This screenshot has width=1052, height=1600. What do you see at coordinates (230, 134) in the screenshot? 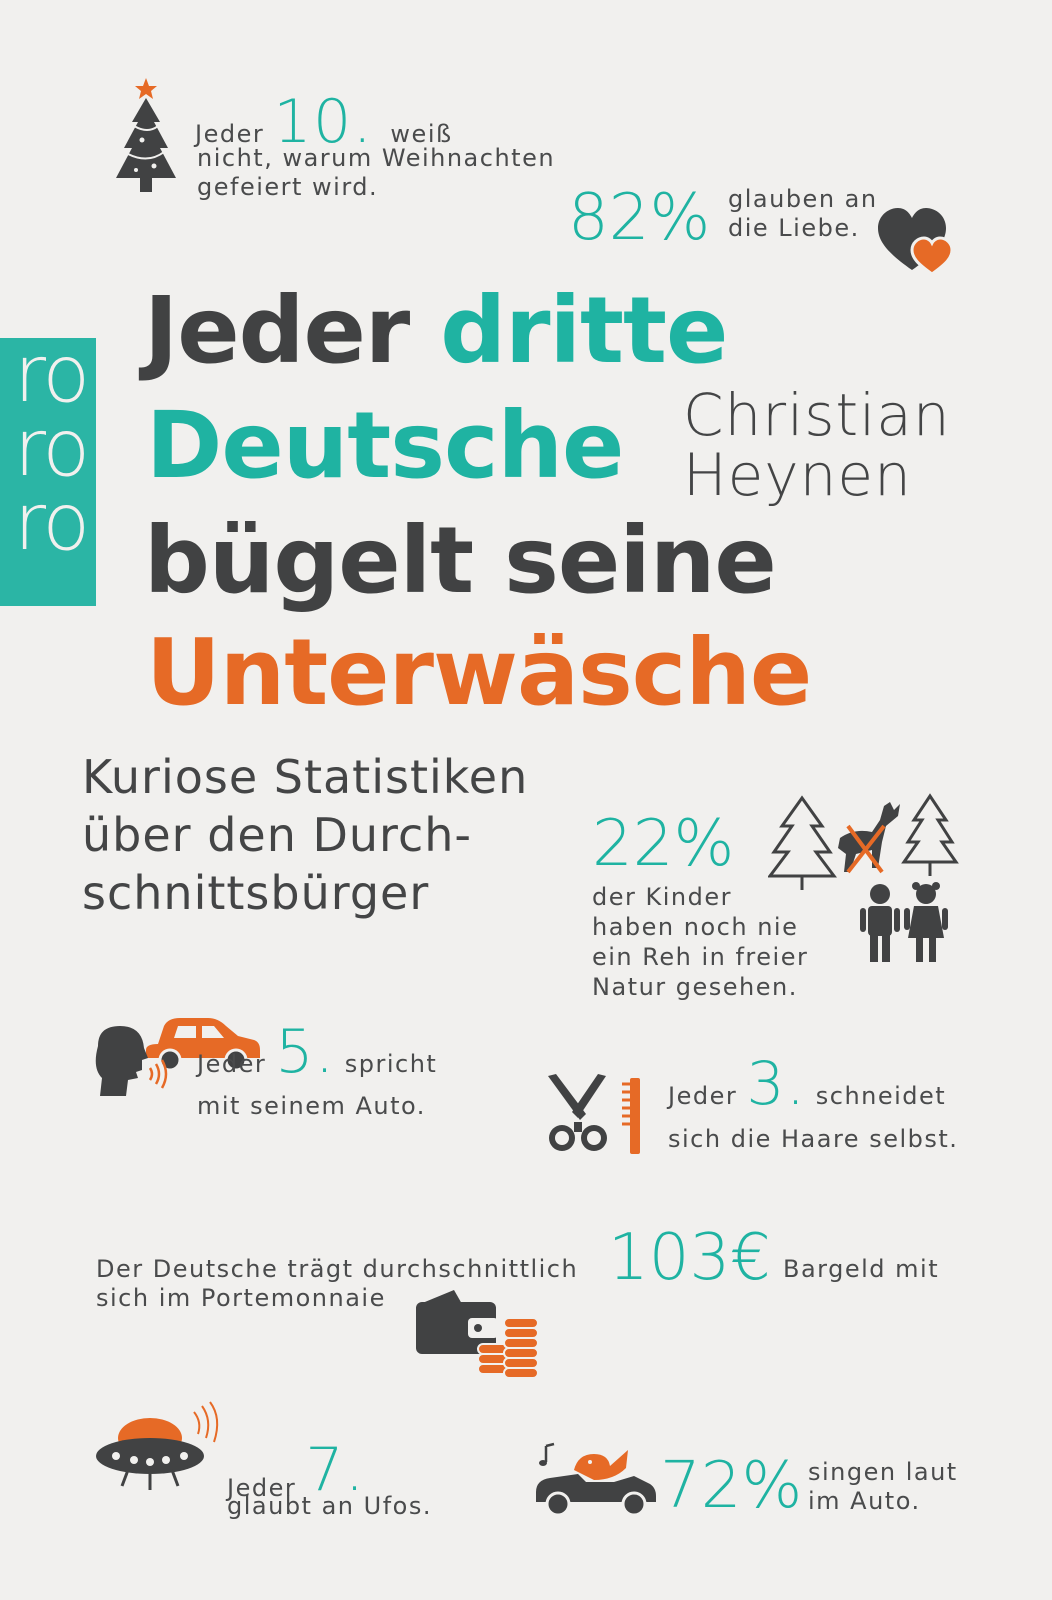
I see `stat-christmas-pre: Jeder` at bounding box center [230, 134].